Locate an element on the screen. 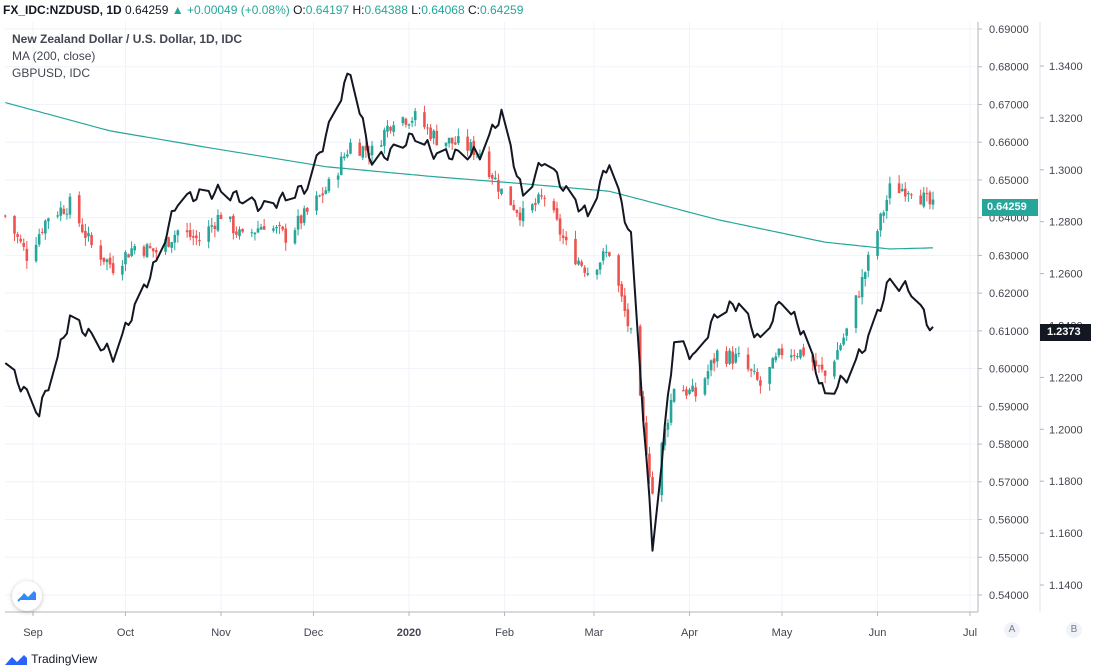 The image size is (1094, 669). time-tick-label: Mar is located at coordinates (593, 633).